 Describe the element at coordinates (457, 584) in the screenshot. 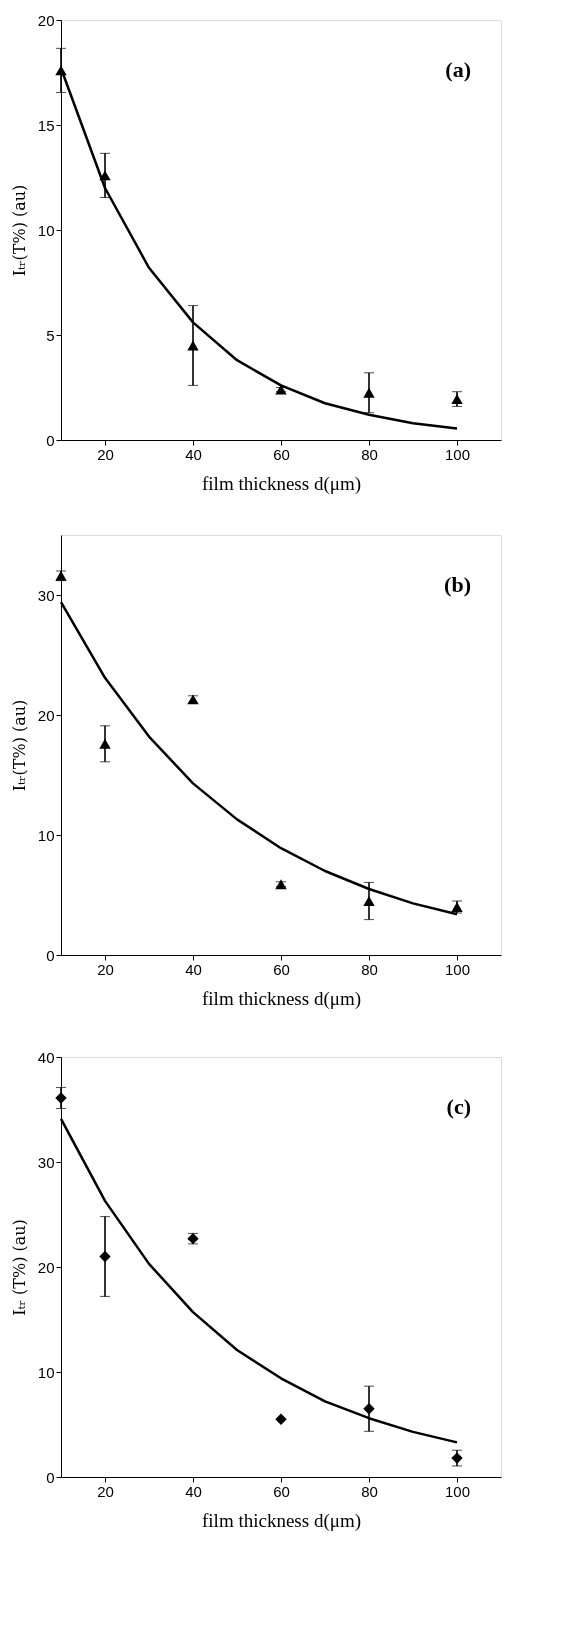

I see `annotation: (b)` at that location.